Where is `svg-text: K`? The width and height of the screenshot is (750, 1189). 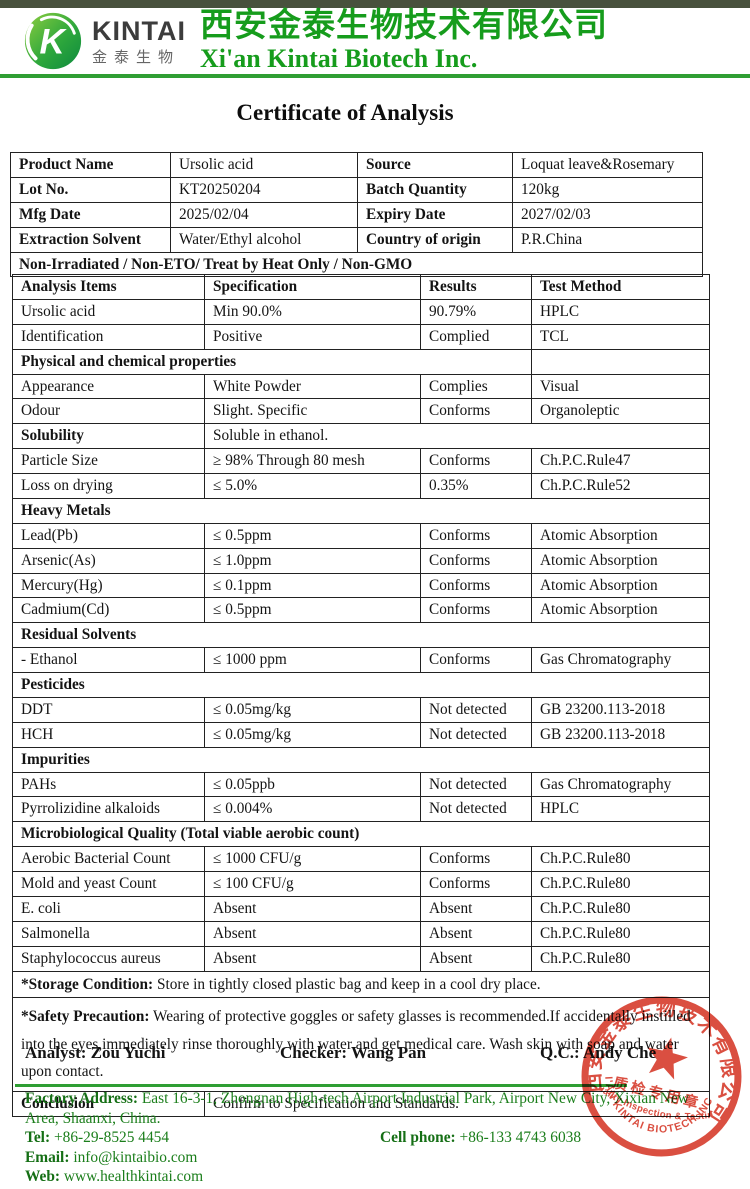
svg-text: K is located at coordinates (53, 42).